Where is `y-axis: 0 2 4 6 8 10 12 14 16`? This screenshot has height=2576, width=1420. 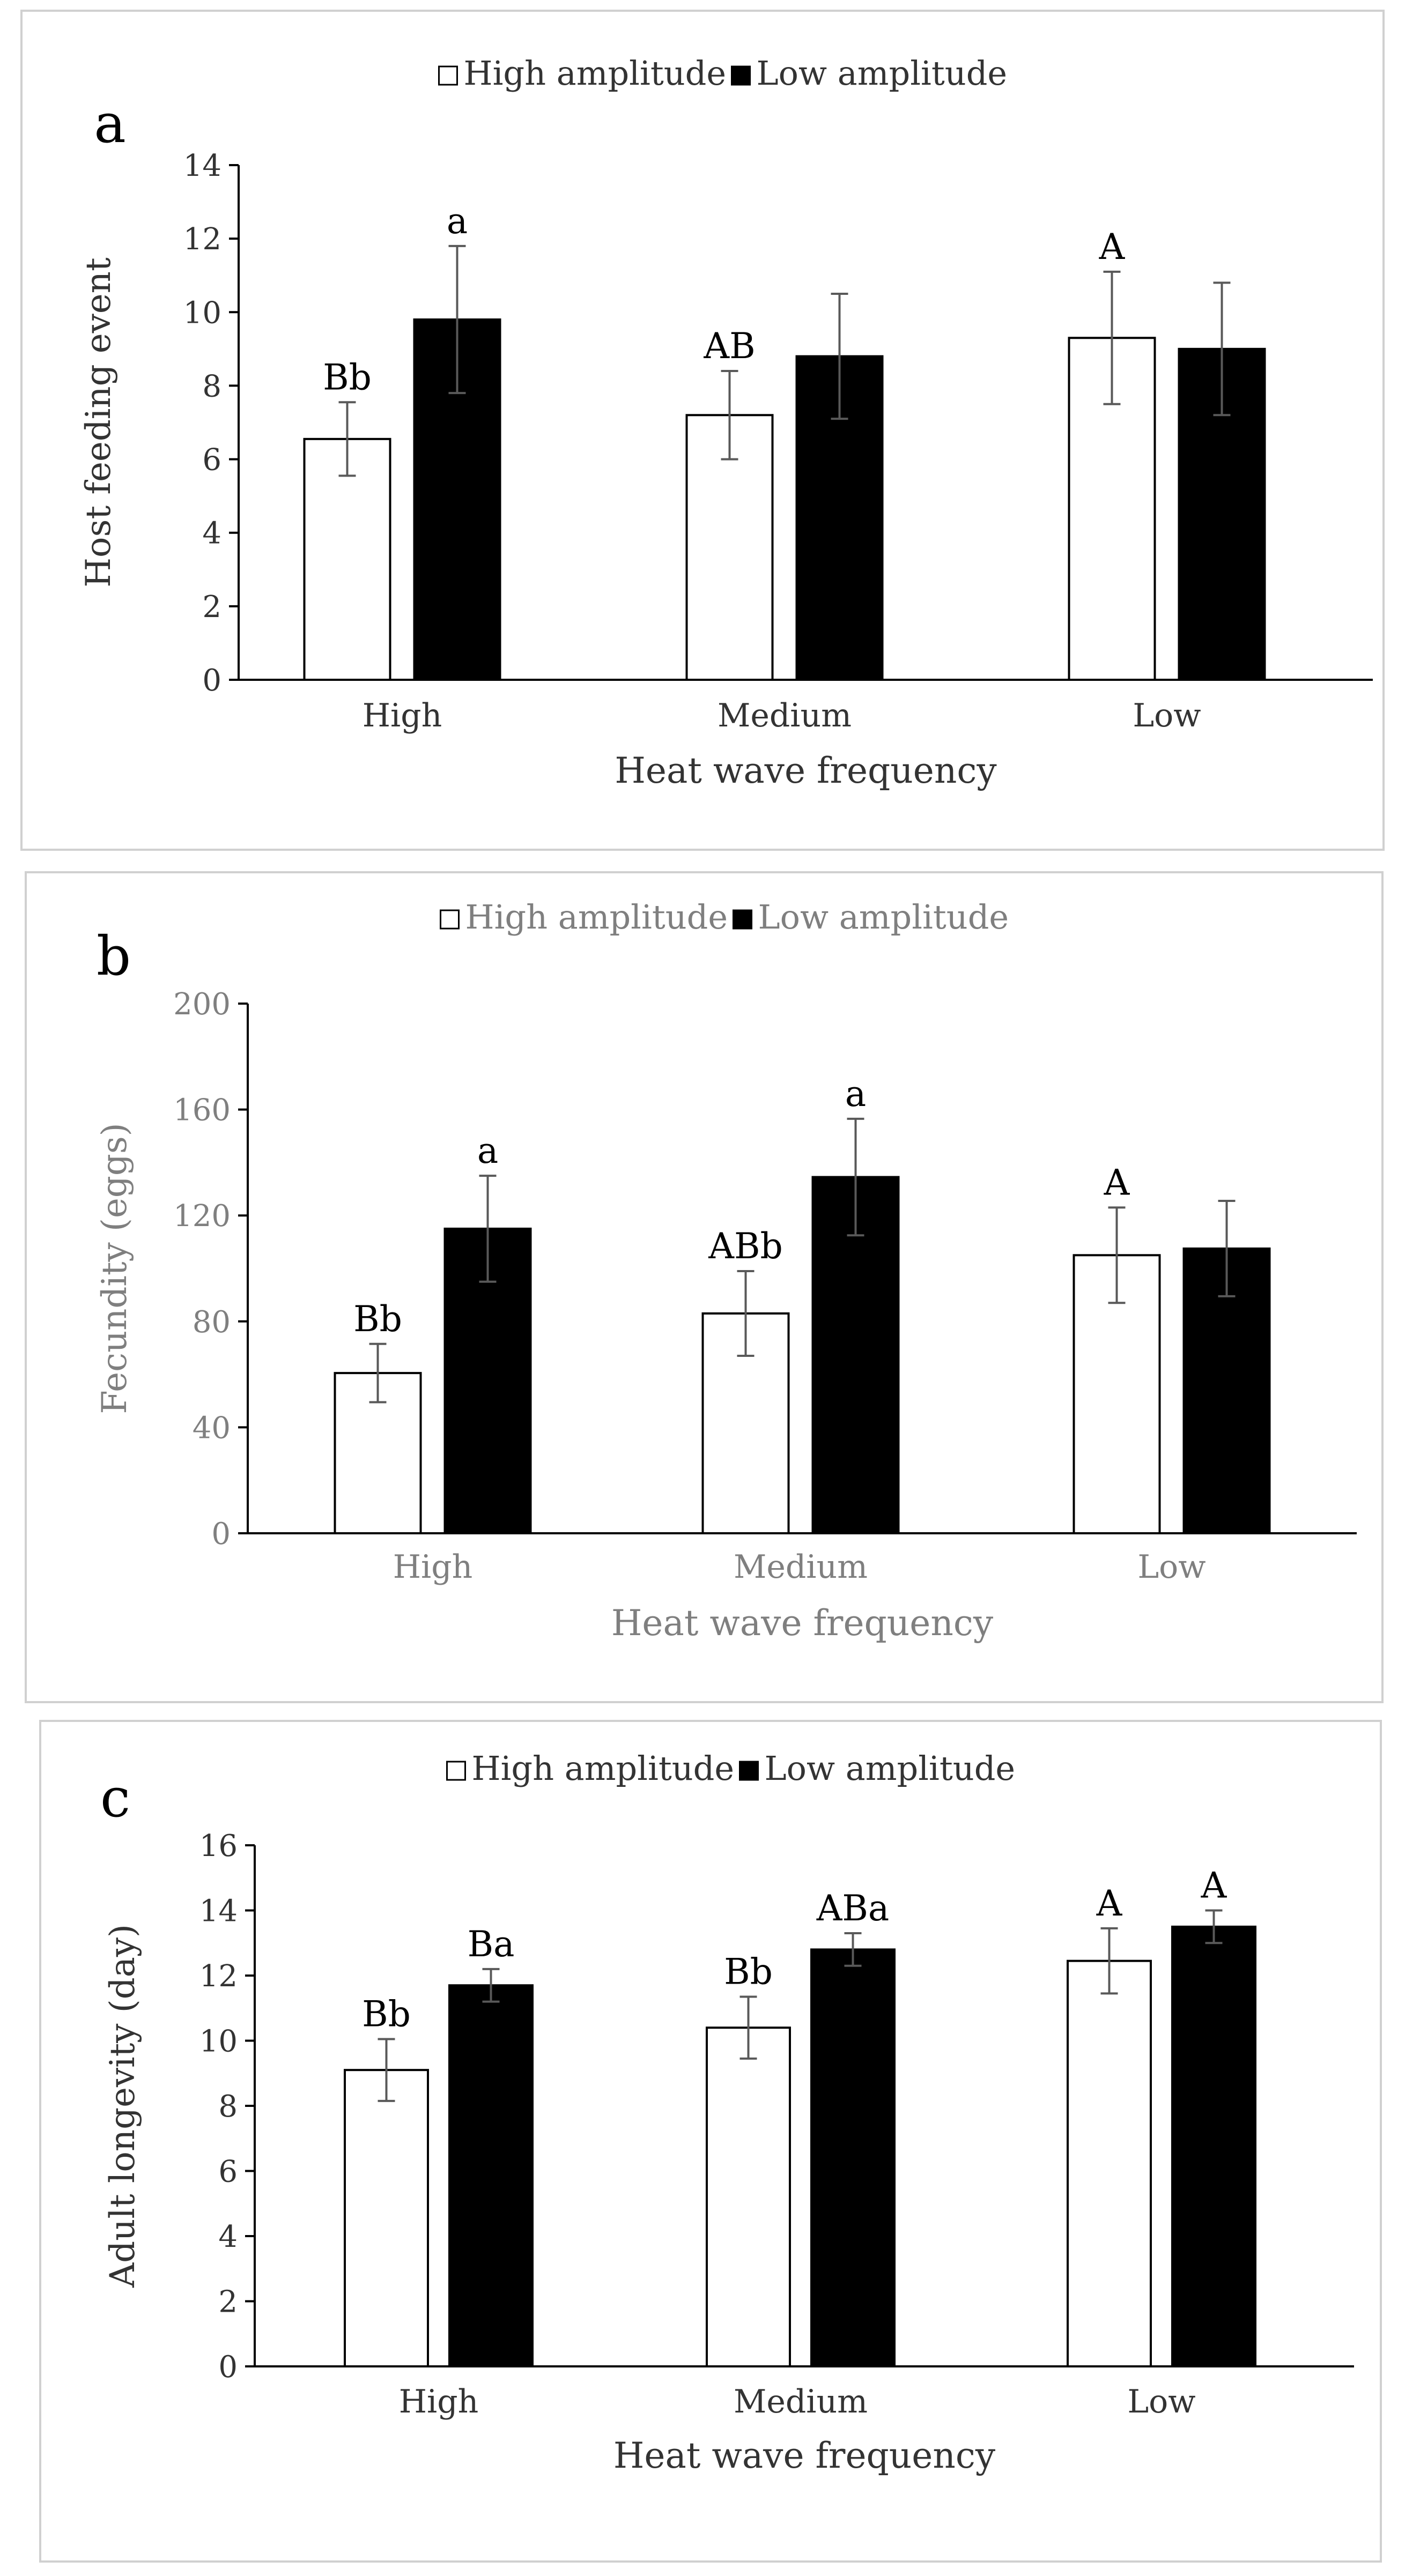 y-axis: 0 2 4 6 8 10 12 14 16 is located at coordinates (227, 2107).